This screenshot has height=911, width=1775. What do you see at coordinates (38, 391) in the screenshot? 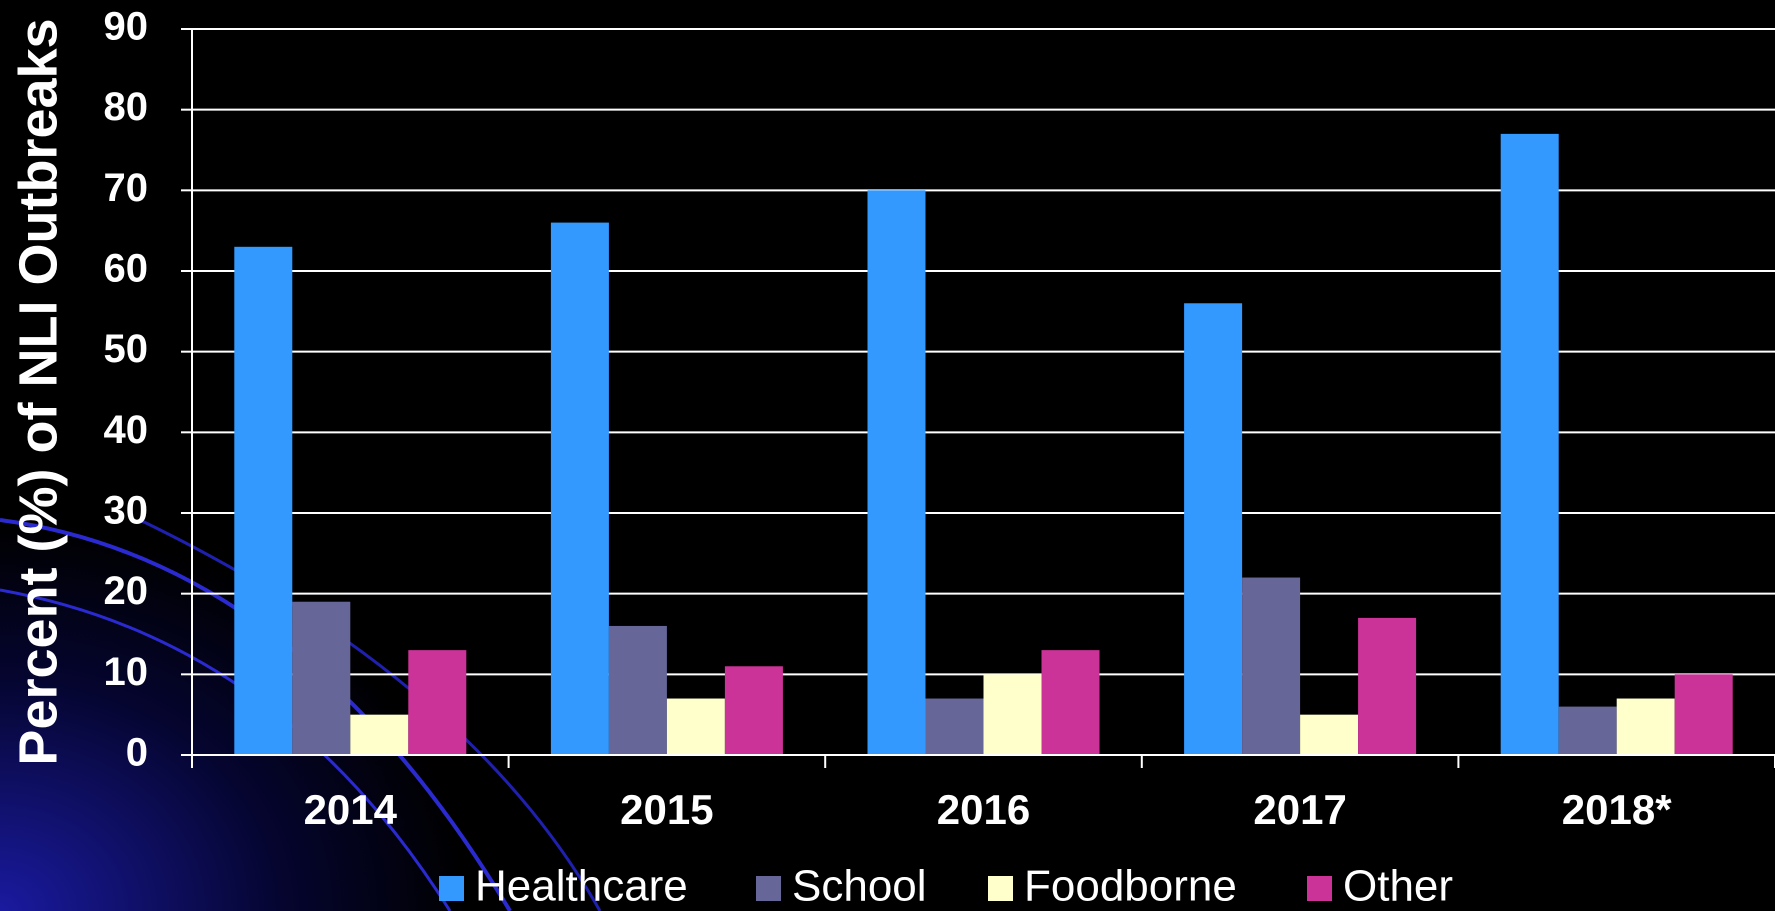
I see `y-axis-label: Percent (%) of NLI Outbreaks` at bounding box center [38, 391].